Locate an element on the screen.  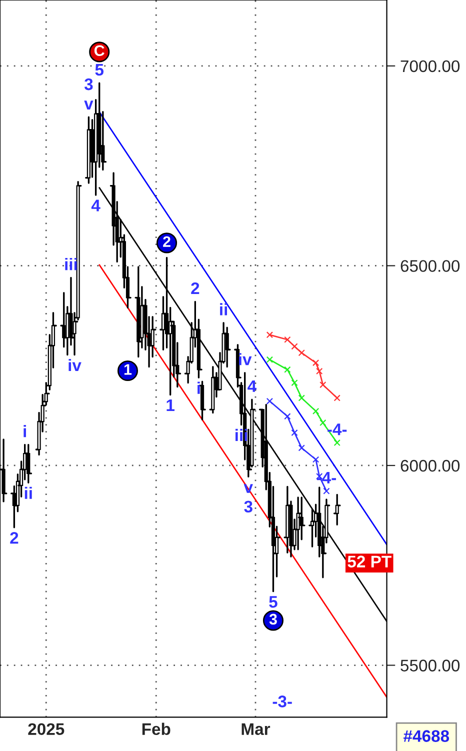
annotation: C is located at coordinates (99, 50).